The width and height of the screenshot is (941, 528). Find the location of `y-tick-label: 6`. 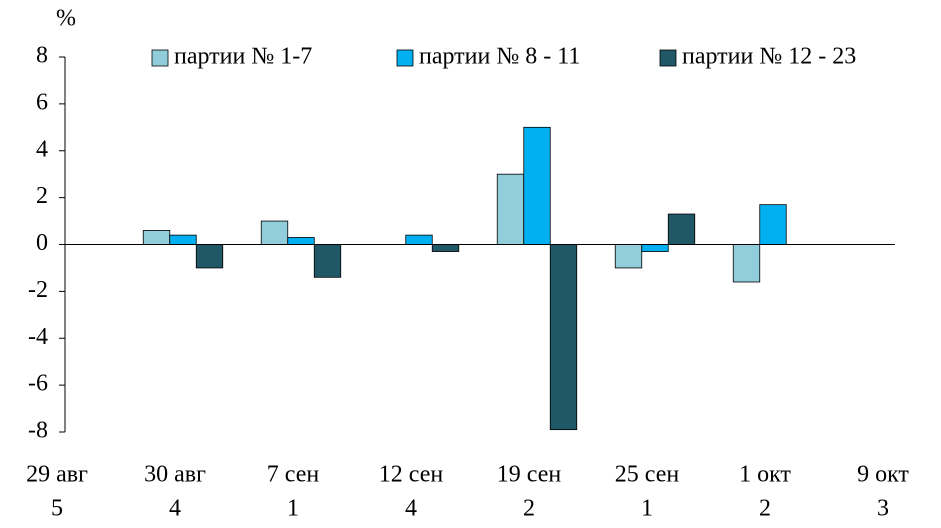

y-tick-label: 6 is located at coordinates (42, 102).